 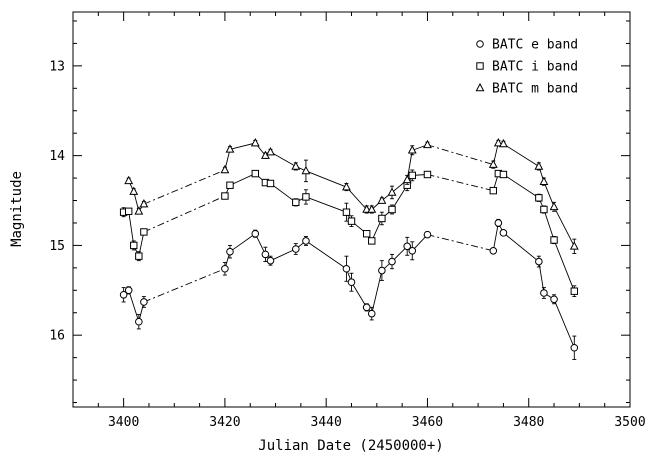 What do you see at coordinates (377, 422) in the screenshot?
I see `x-tick-labels: 3400 3420 3440 3460 3480 3500` at bounding box center [377, 422].